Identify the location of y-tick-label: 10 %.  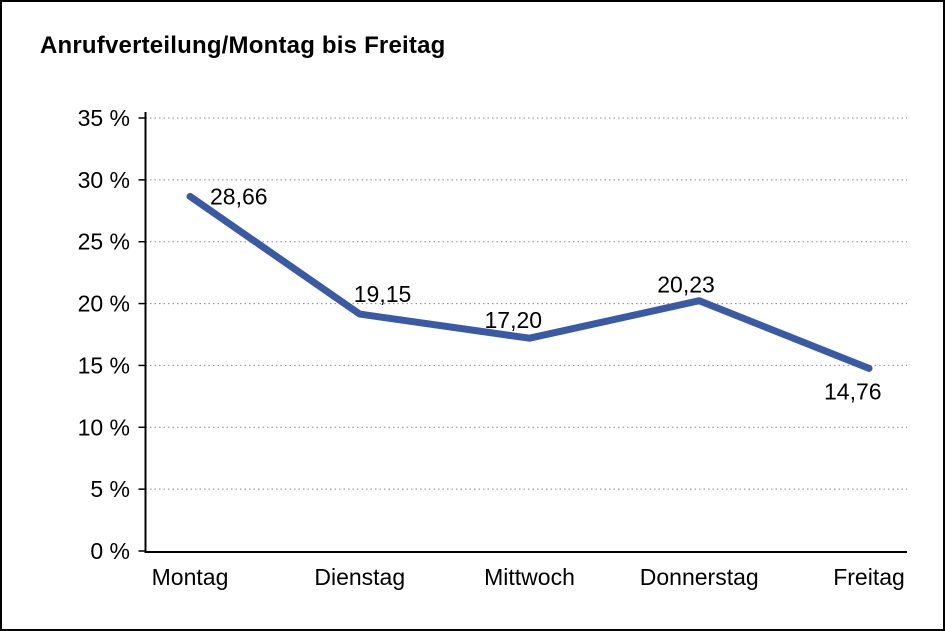
(104, 427).